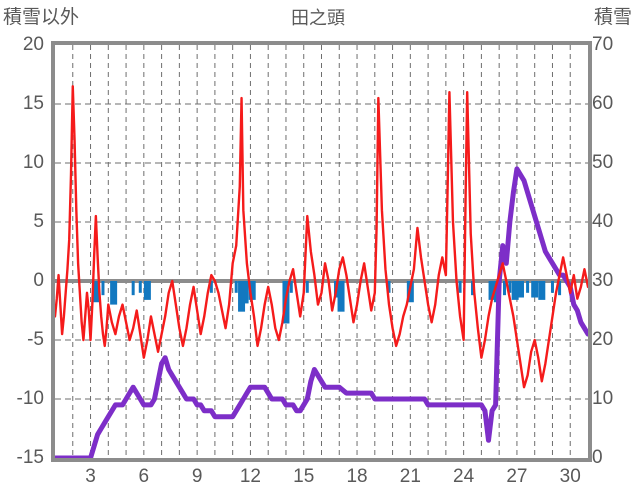  Describe the element at coordinates (357, 476) in the screenshot. I see `x-axis-tick-label: 18` at that location.